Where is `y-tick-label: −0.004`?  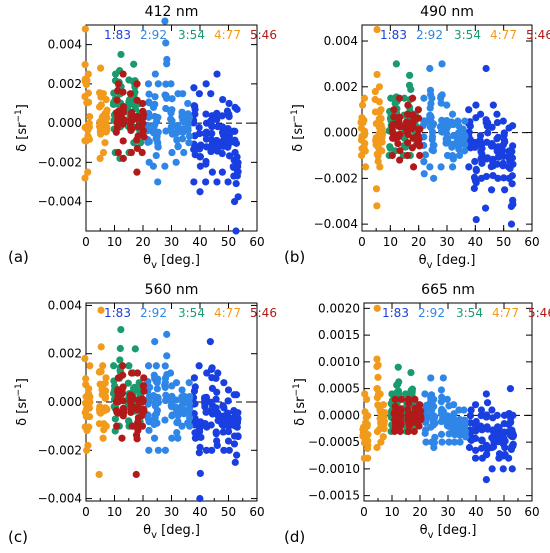
y-tick-label: −0.004 is located at coordinates (60, 499).